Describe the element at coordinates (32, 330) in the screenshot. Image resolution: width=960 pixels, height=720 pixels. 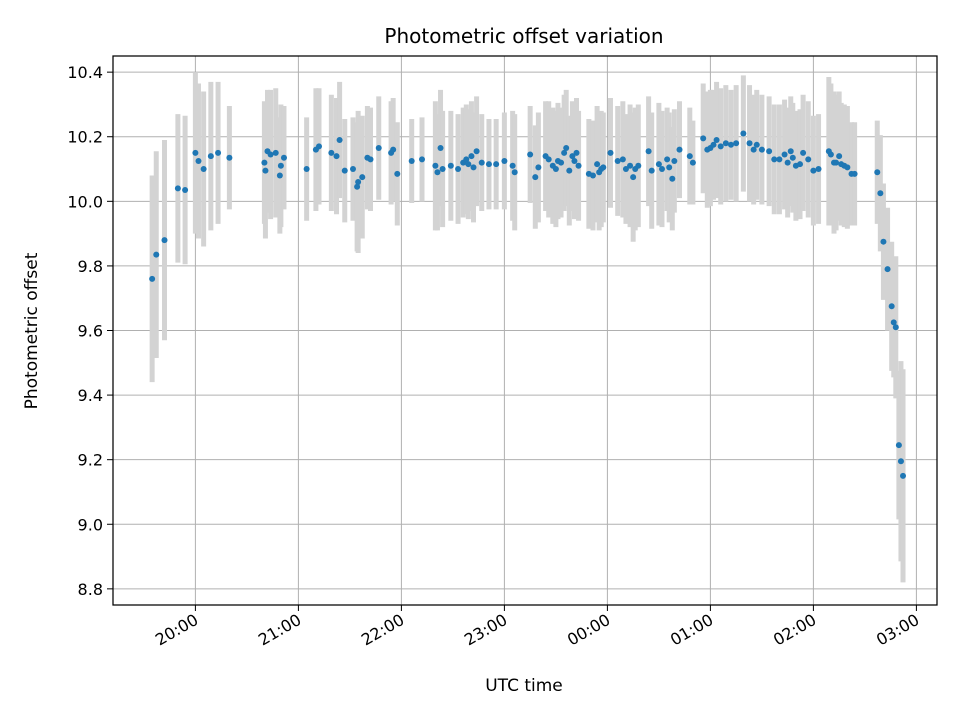
I see `y-axis-label: Photometric offset` at that location.